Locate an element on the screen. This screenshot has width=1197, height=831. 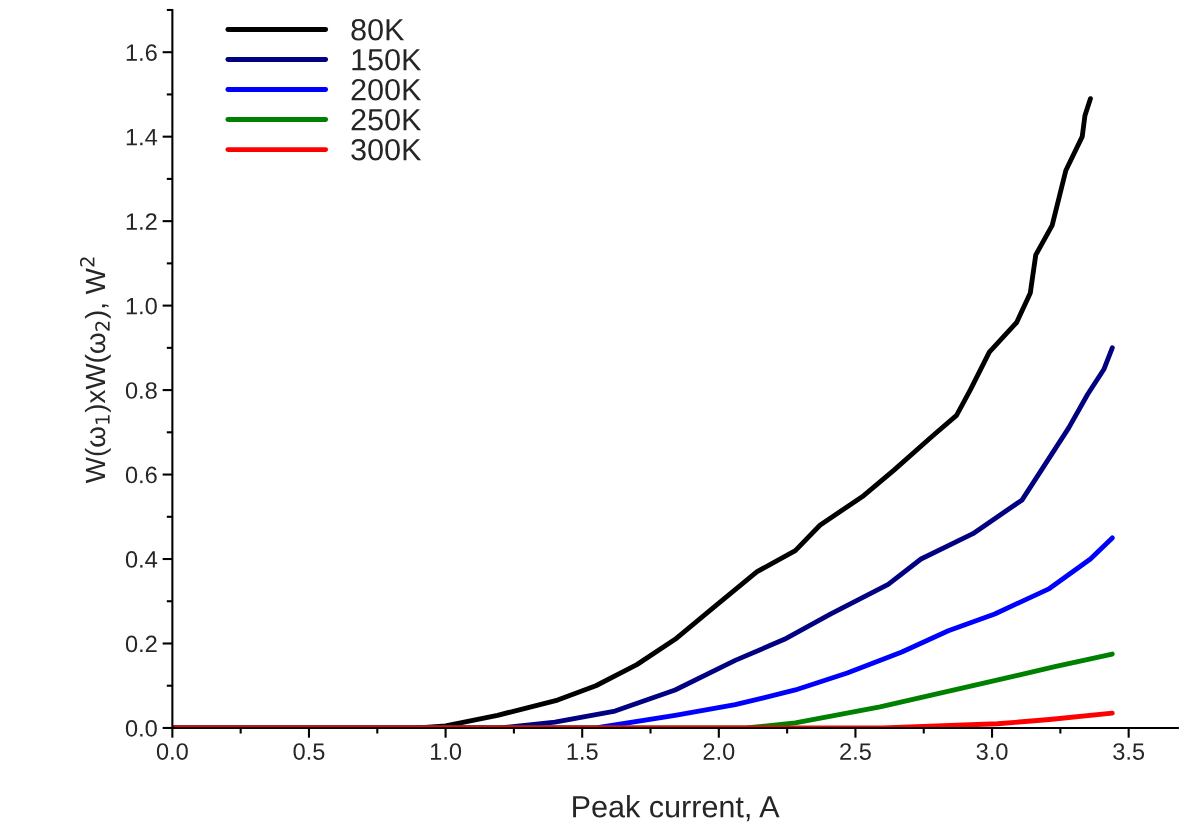
y-tick-label: 1.4 is located at coordinates (142, 137).